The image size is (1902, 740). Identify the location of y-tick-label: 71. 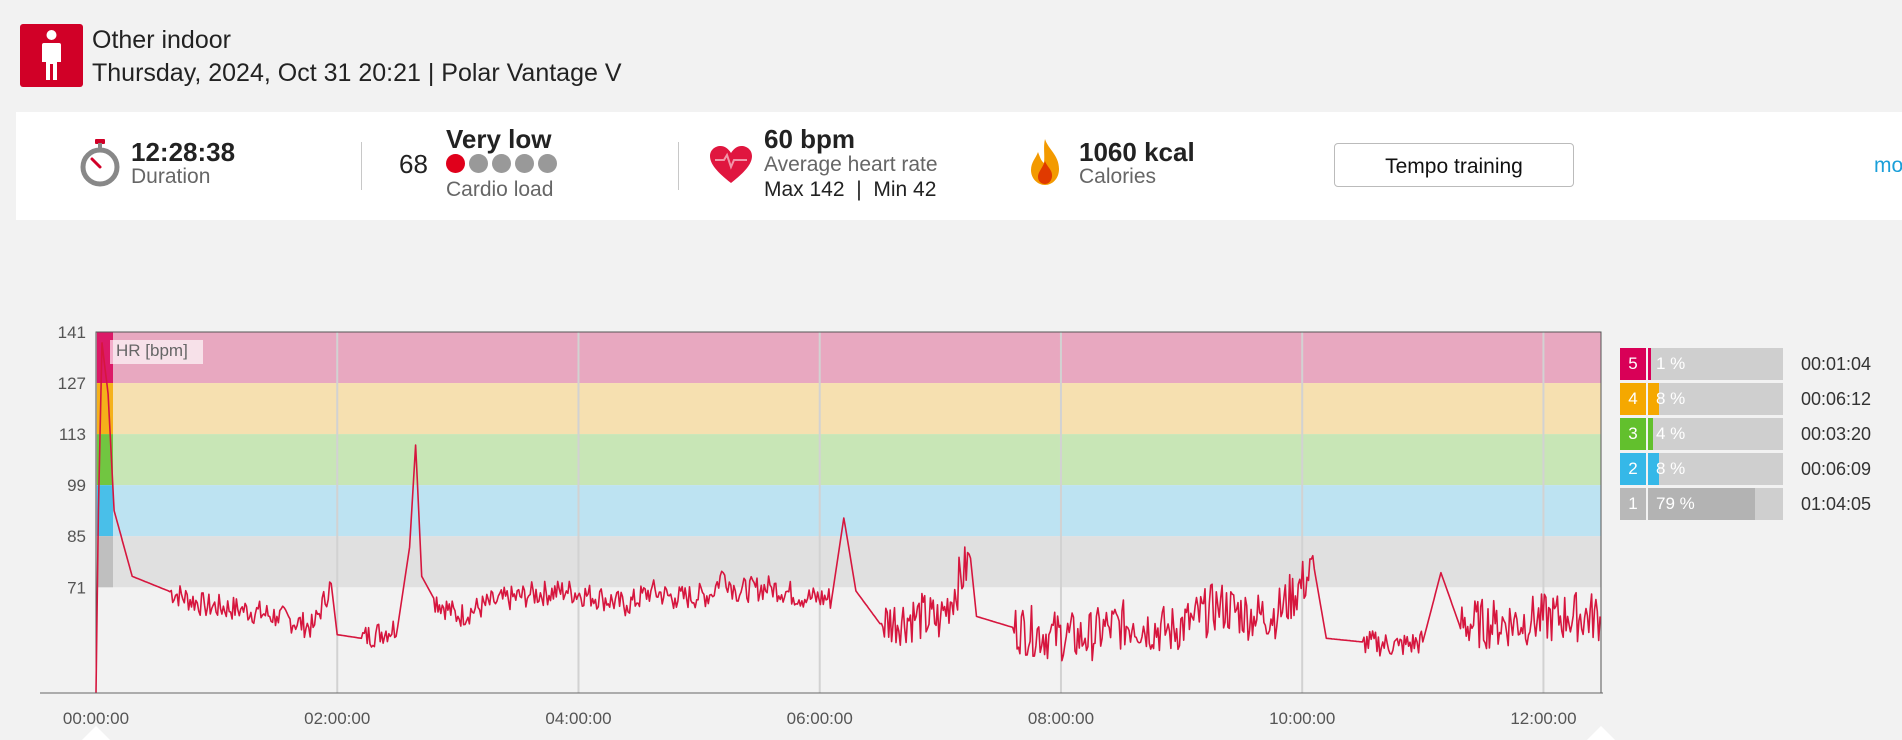
(76, 587).